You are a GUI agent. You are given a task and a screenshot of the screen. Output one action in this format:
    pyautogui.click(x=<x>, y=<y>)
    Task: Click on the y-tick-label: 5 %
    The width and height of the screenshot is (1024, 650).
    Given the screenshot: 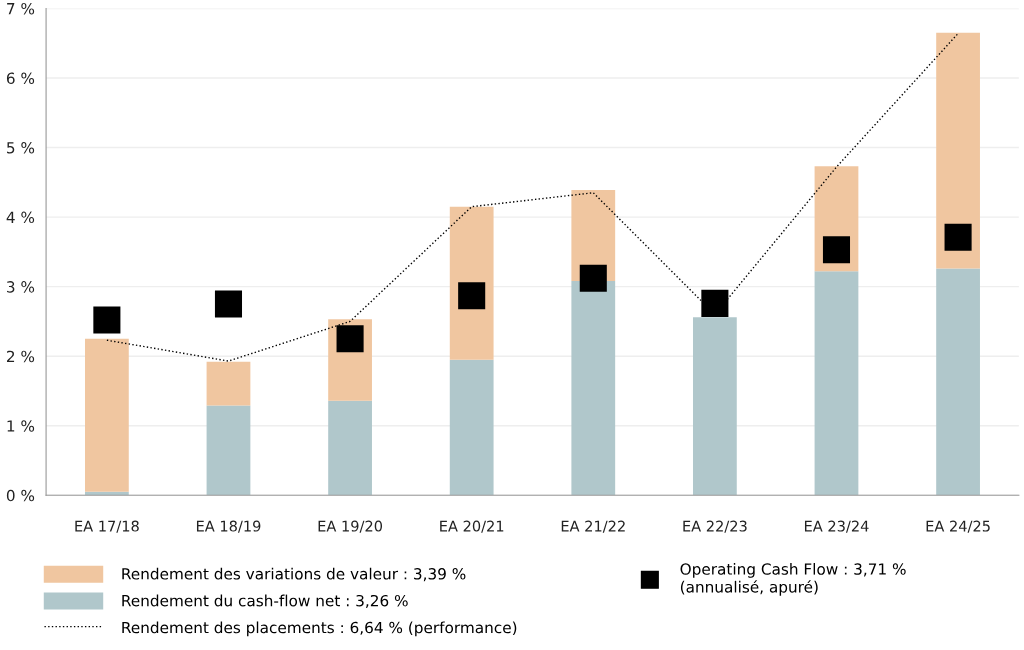 What is the action you would take?
    pyautogui.click(x=21, y=148)
    